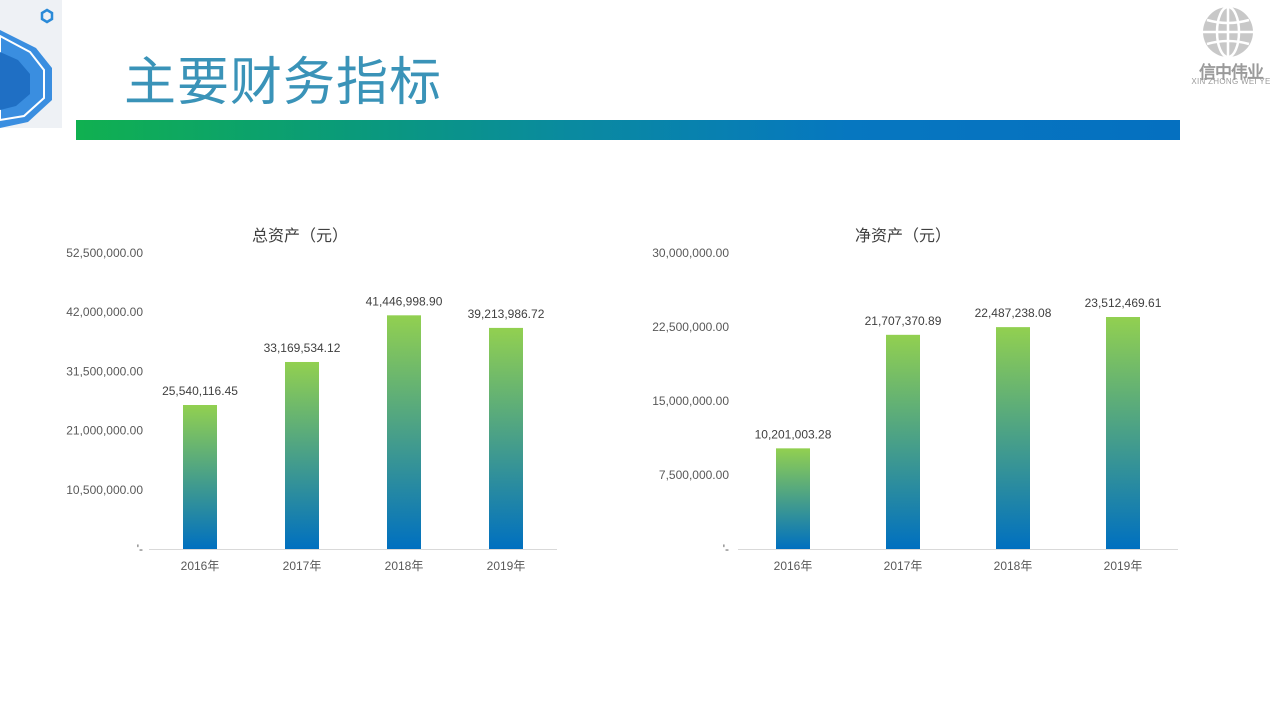  I want to click on y-tick-label: 10,500,000.00, so click(104, 490).